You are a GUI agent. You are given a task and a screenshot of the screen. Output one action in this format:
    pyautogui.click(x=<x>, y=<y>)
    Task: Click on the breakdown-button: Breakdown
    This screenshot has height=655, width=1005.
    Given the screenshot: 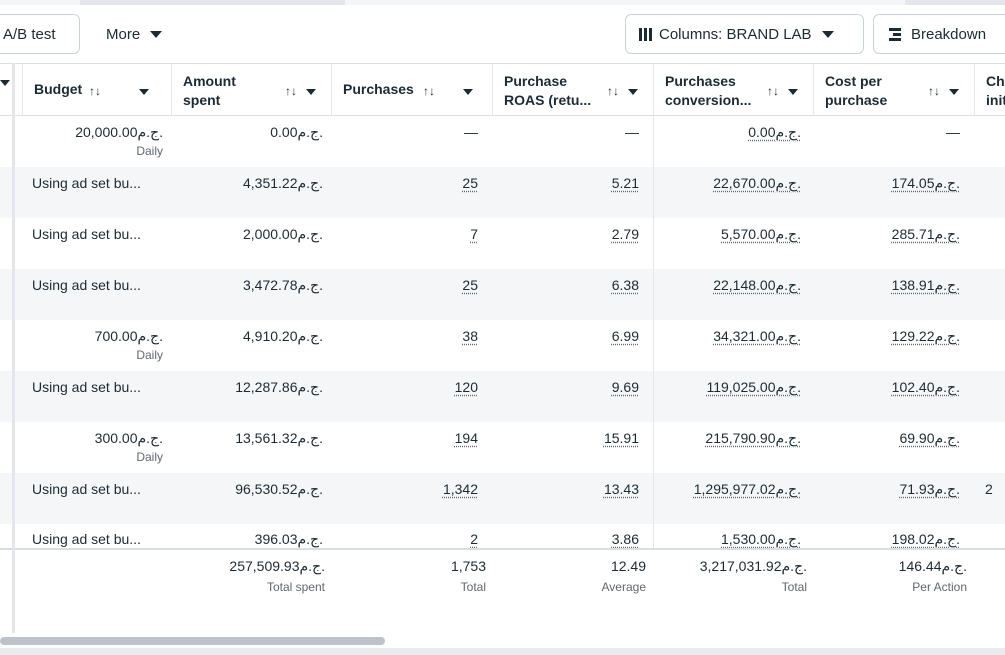 What is the action you would take?
    pyautogui.click(x=939, y=34)
    